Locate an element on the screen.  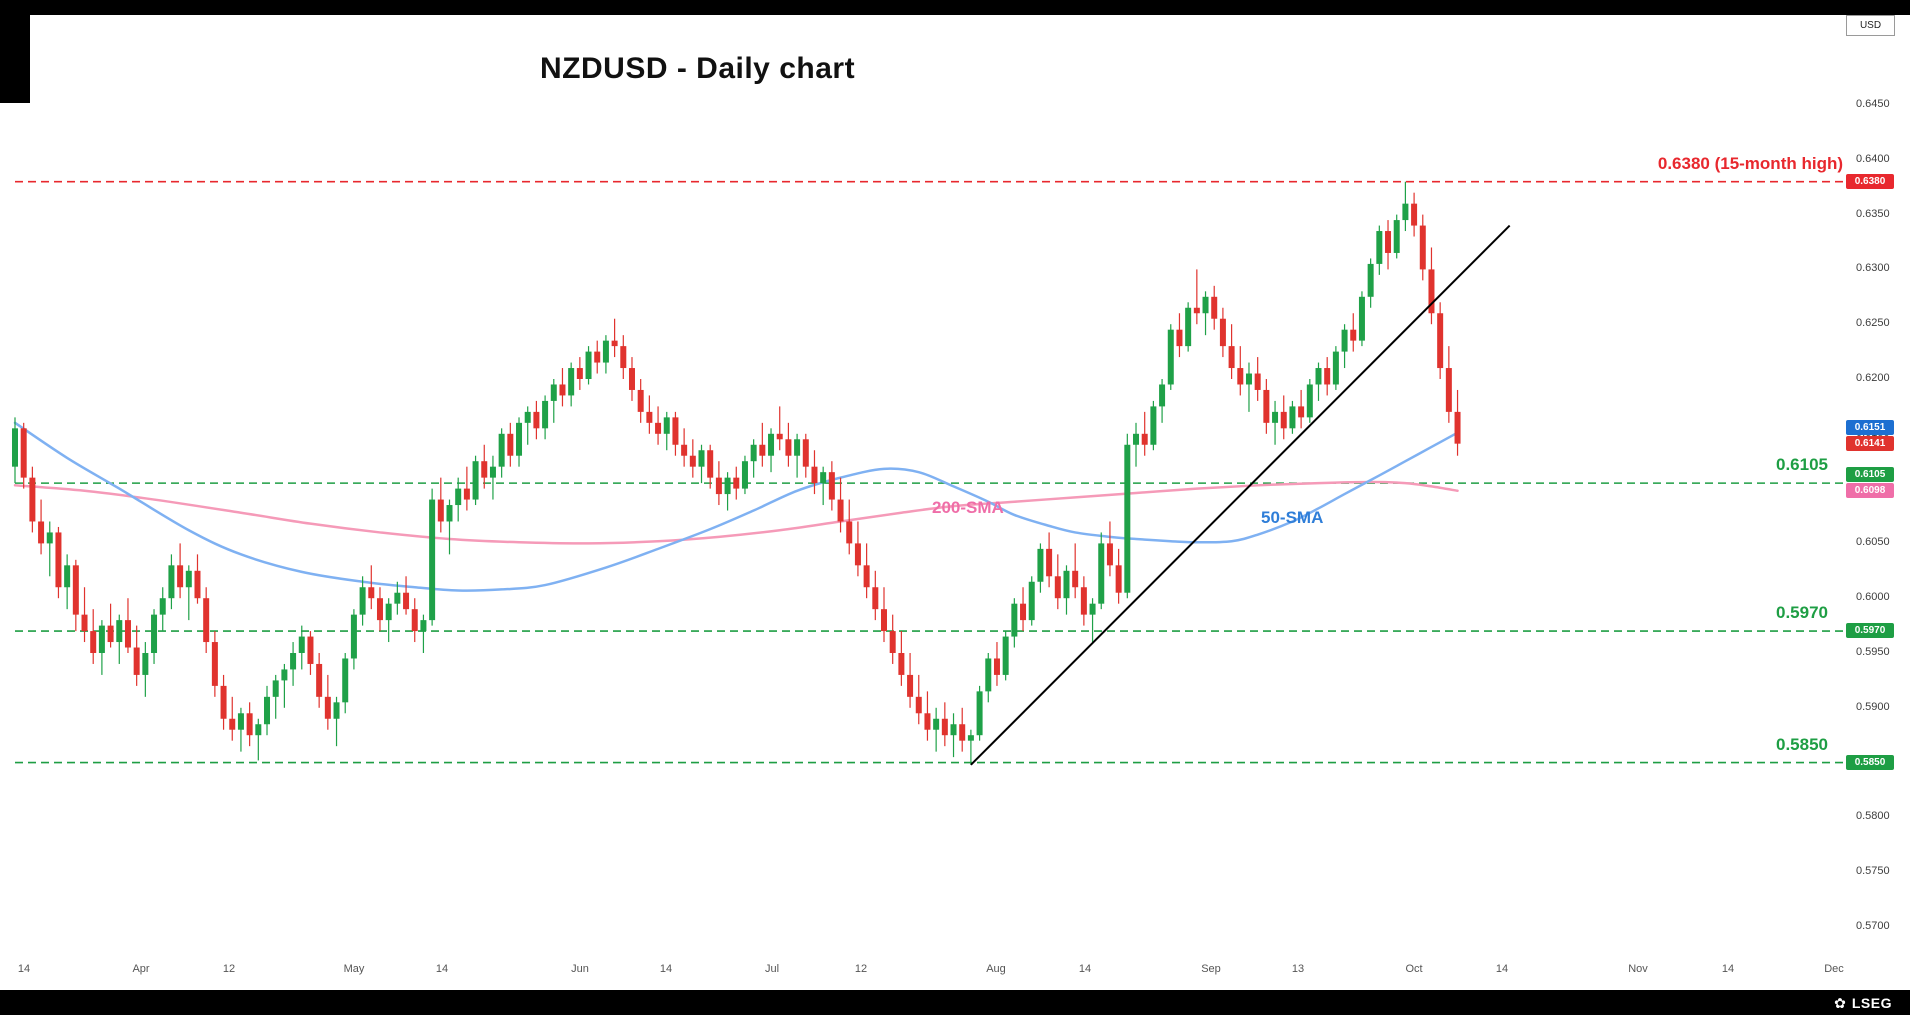
top-bar is located at coordinates (955, 7).